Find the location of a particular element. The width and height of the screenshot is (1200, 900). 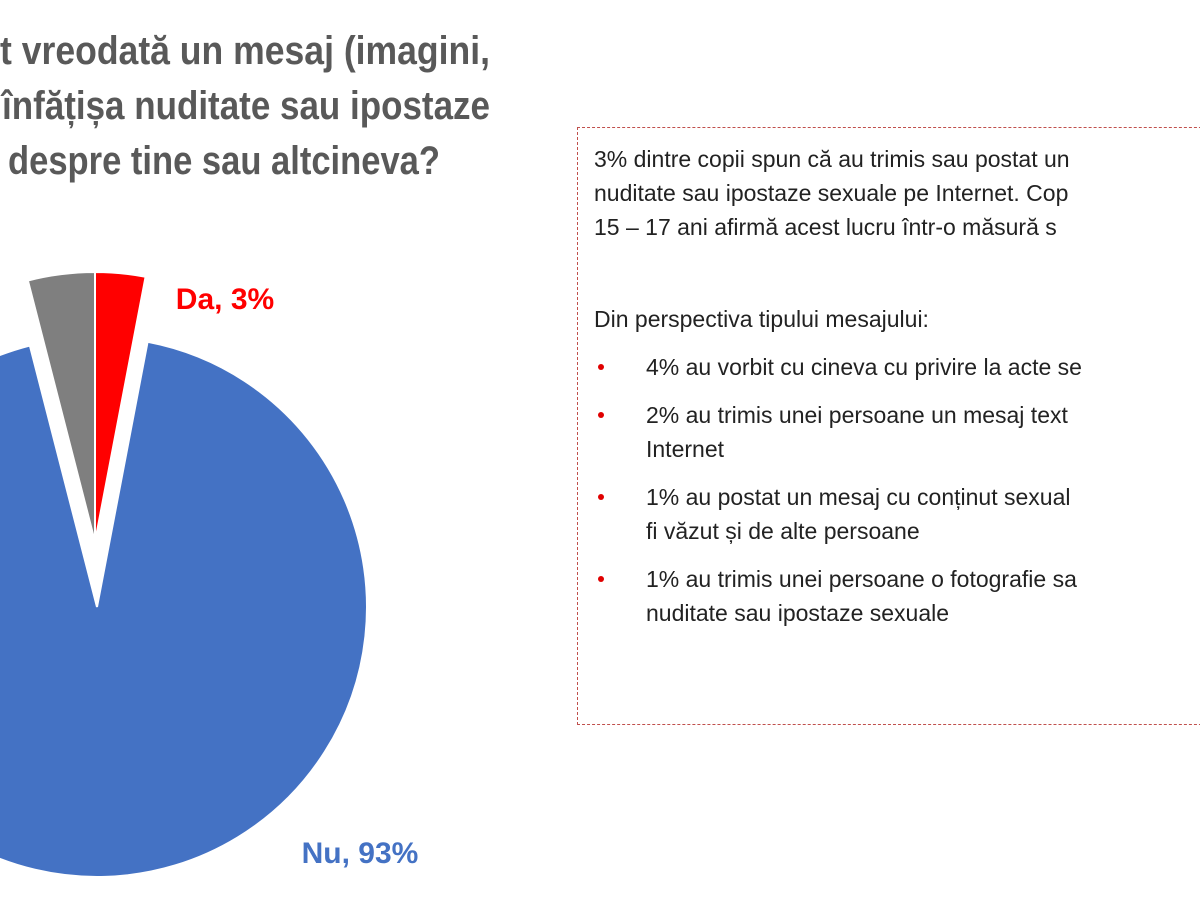

bullet-line: 2% au trimis unei persoane un mesaj text is located at coordinates (857, 415).